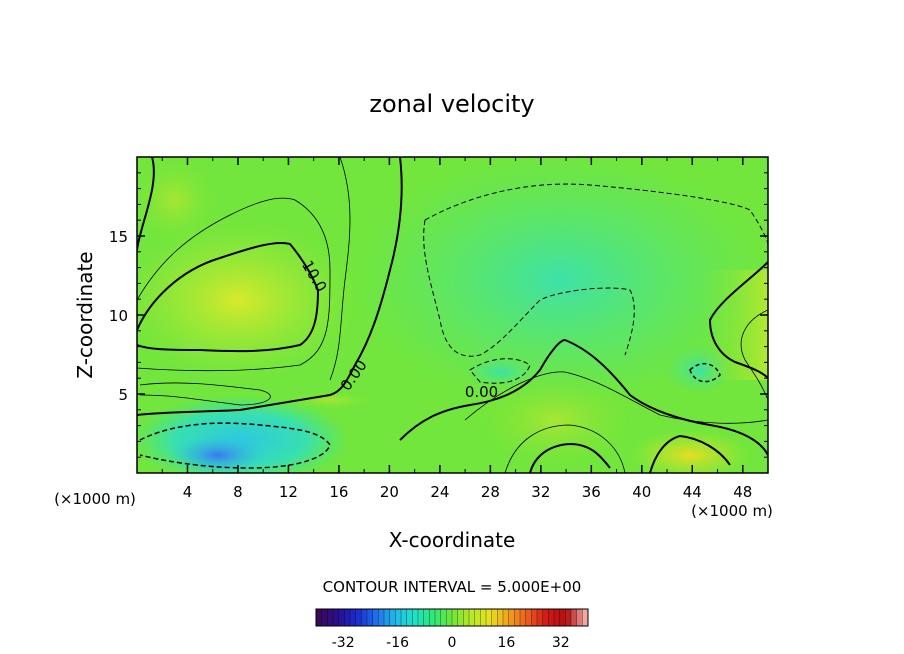 This screenshot has width=904, height=654. Describe the element at coordinates (641, 492) in the screenshot. I see `x-tick-label: 40` at that location.